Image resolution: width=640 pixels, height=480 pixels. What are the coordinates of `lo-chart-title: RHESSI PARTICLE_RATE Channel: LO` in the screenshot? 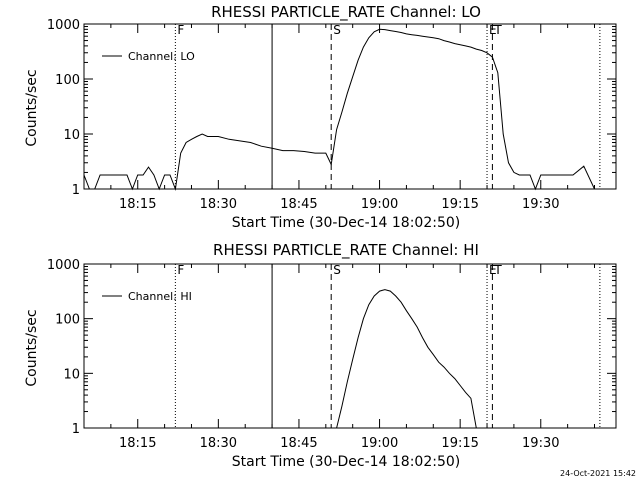 It's located at (346, 12).